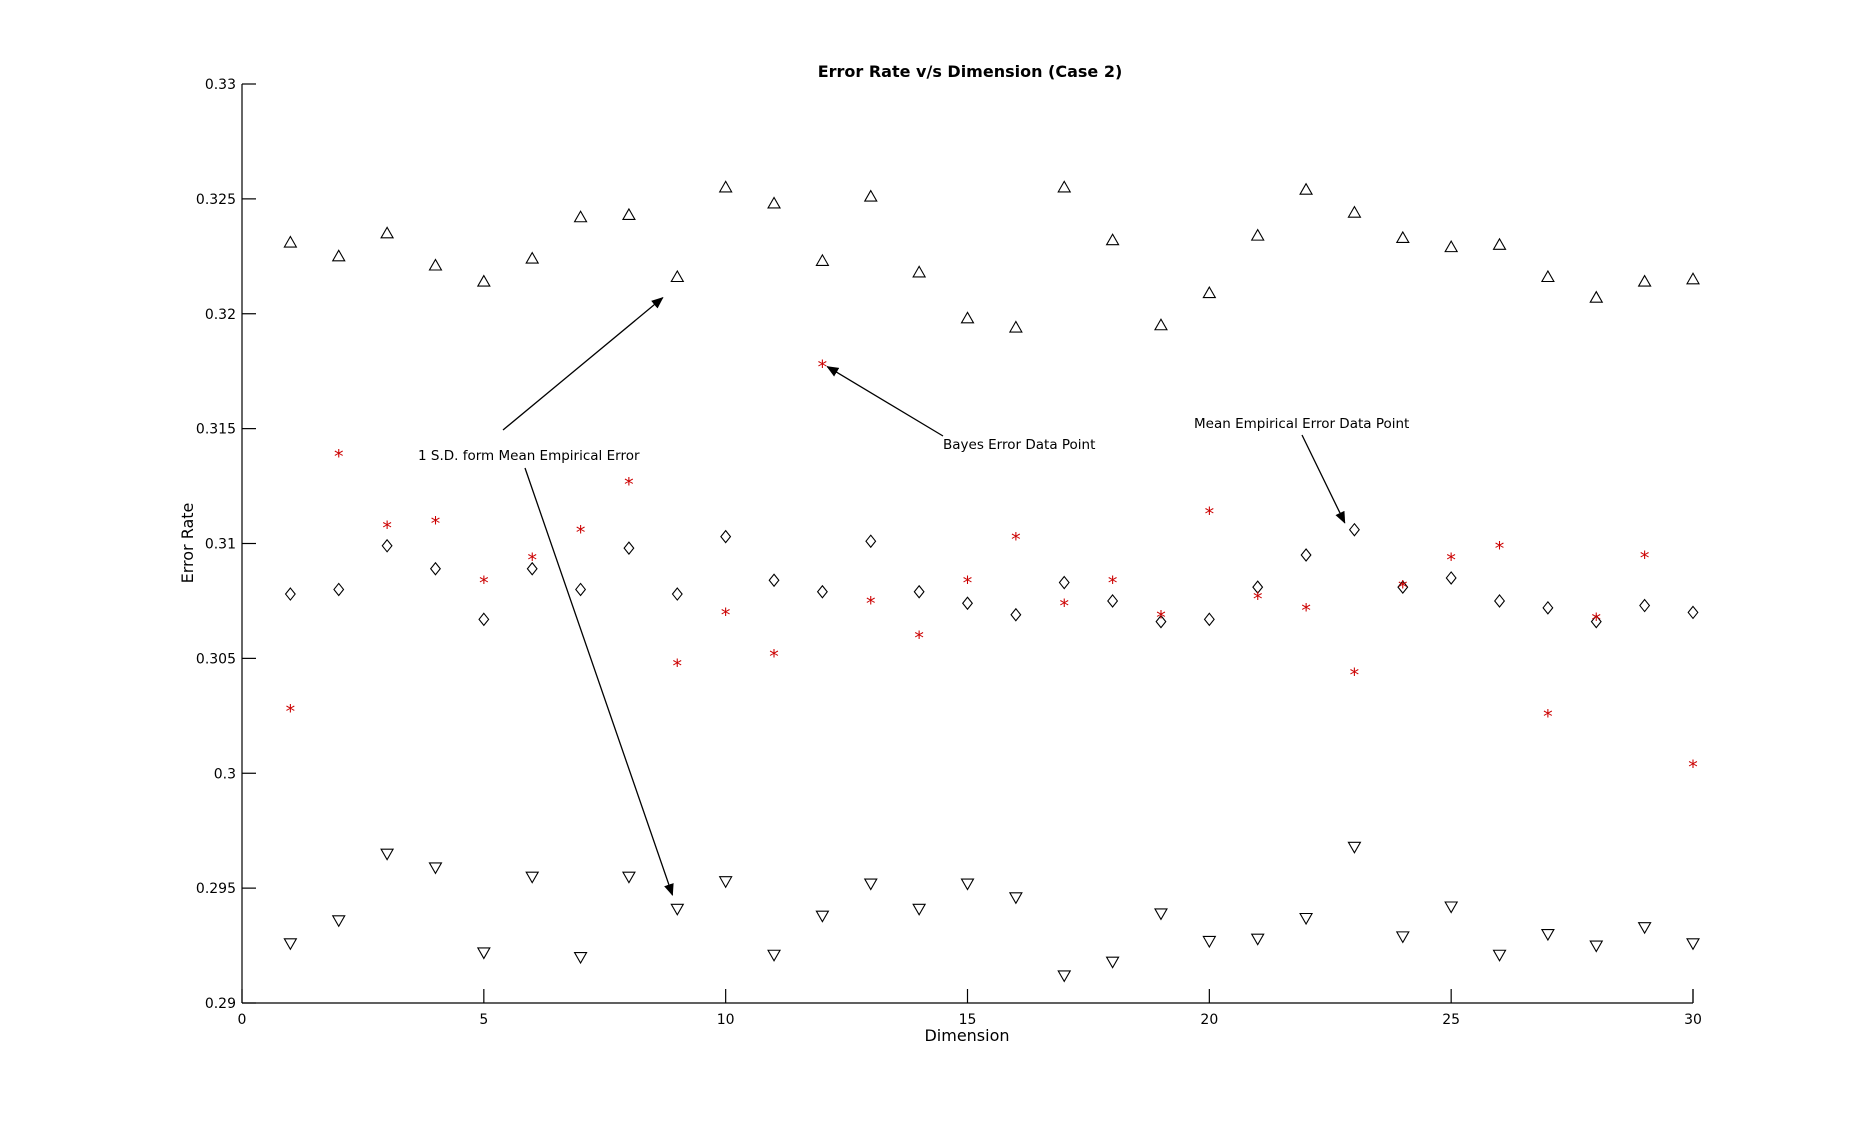 This screenshot has height=1121, width=1855. What do you see at coordinates (225, 774) in the screenshot?
I see `y-tick-label: 0.3` at bounding box center [225, 774].